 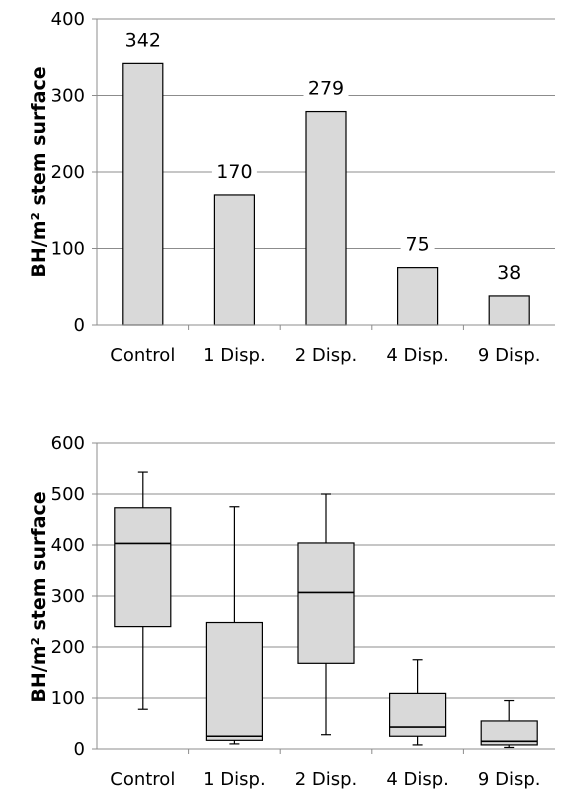 I want to click on bar-chart-y-axis-label: BH/m² stem surface, so click(x=39, y=171).